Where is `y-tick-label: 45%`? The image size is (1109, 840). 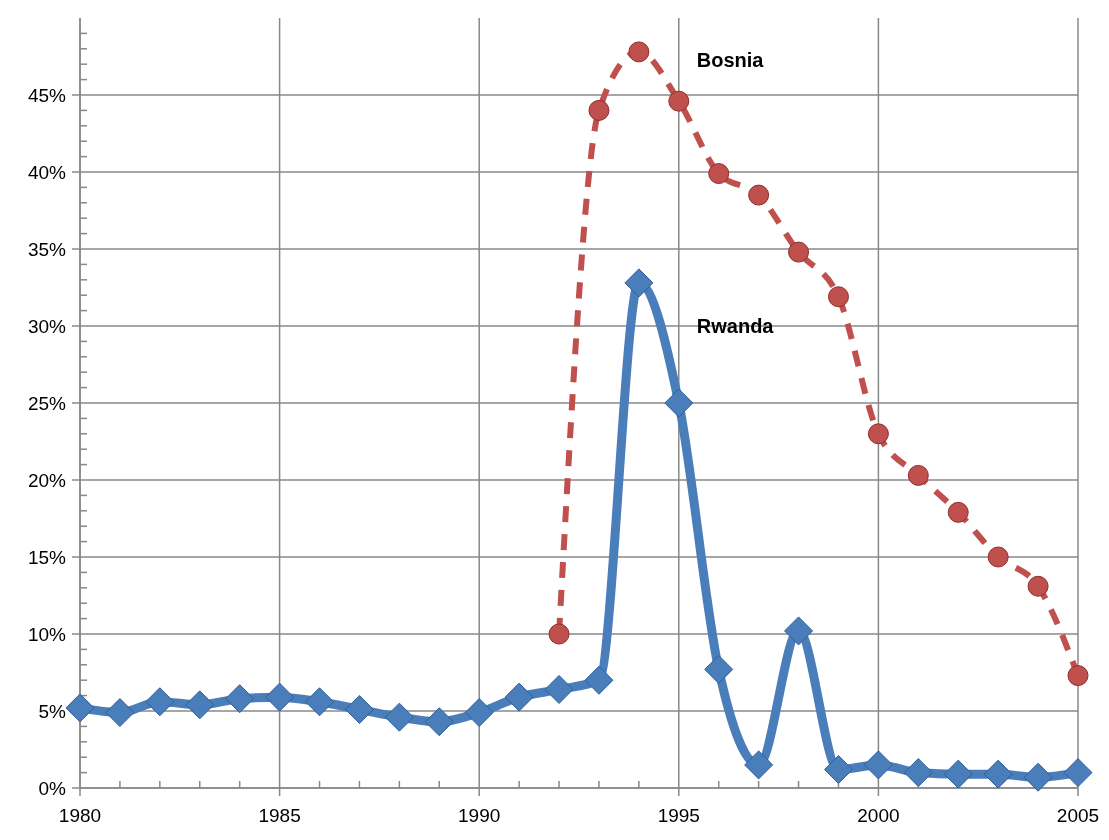 y-tick-label: 45% is located at coordinates (47, 95).